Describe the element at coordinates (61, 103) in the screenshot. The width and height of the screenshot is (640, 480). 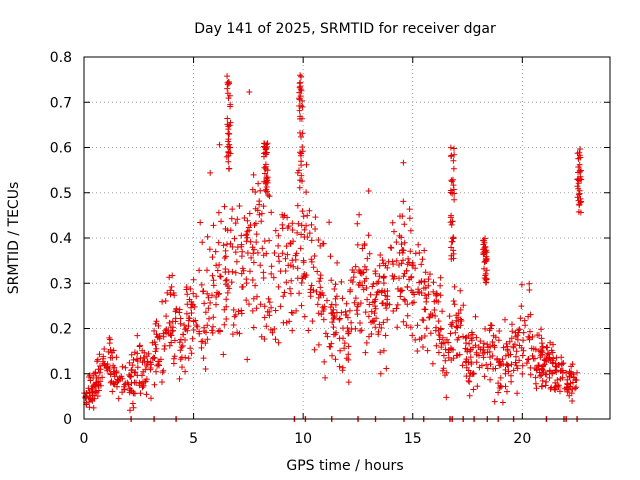
I see `y-tick-label: 0.7` at that location.